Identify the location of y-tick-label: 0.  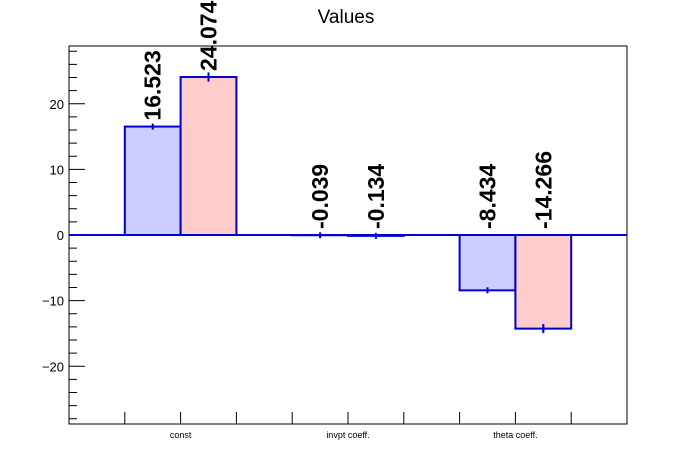
(60, 235).